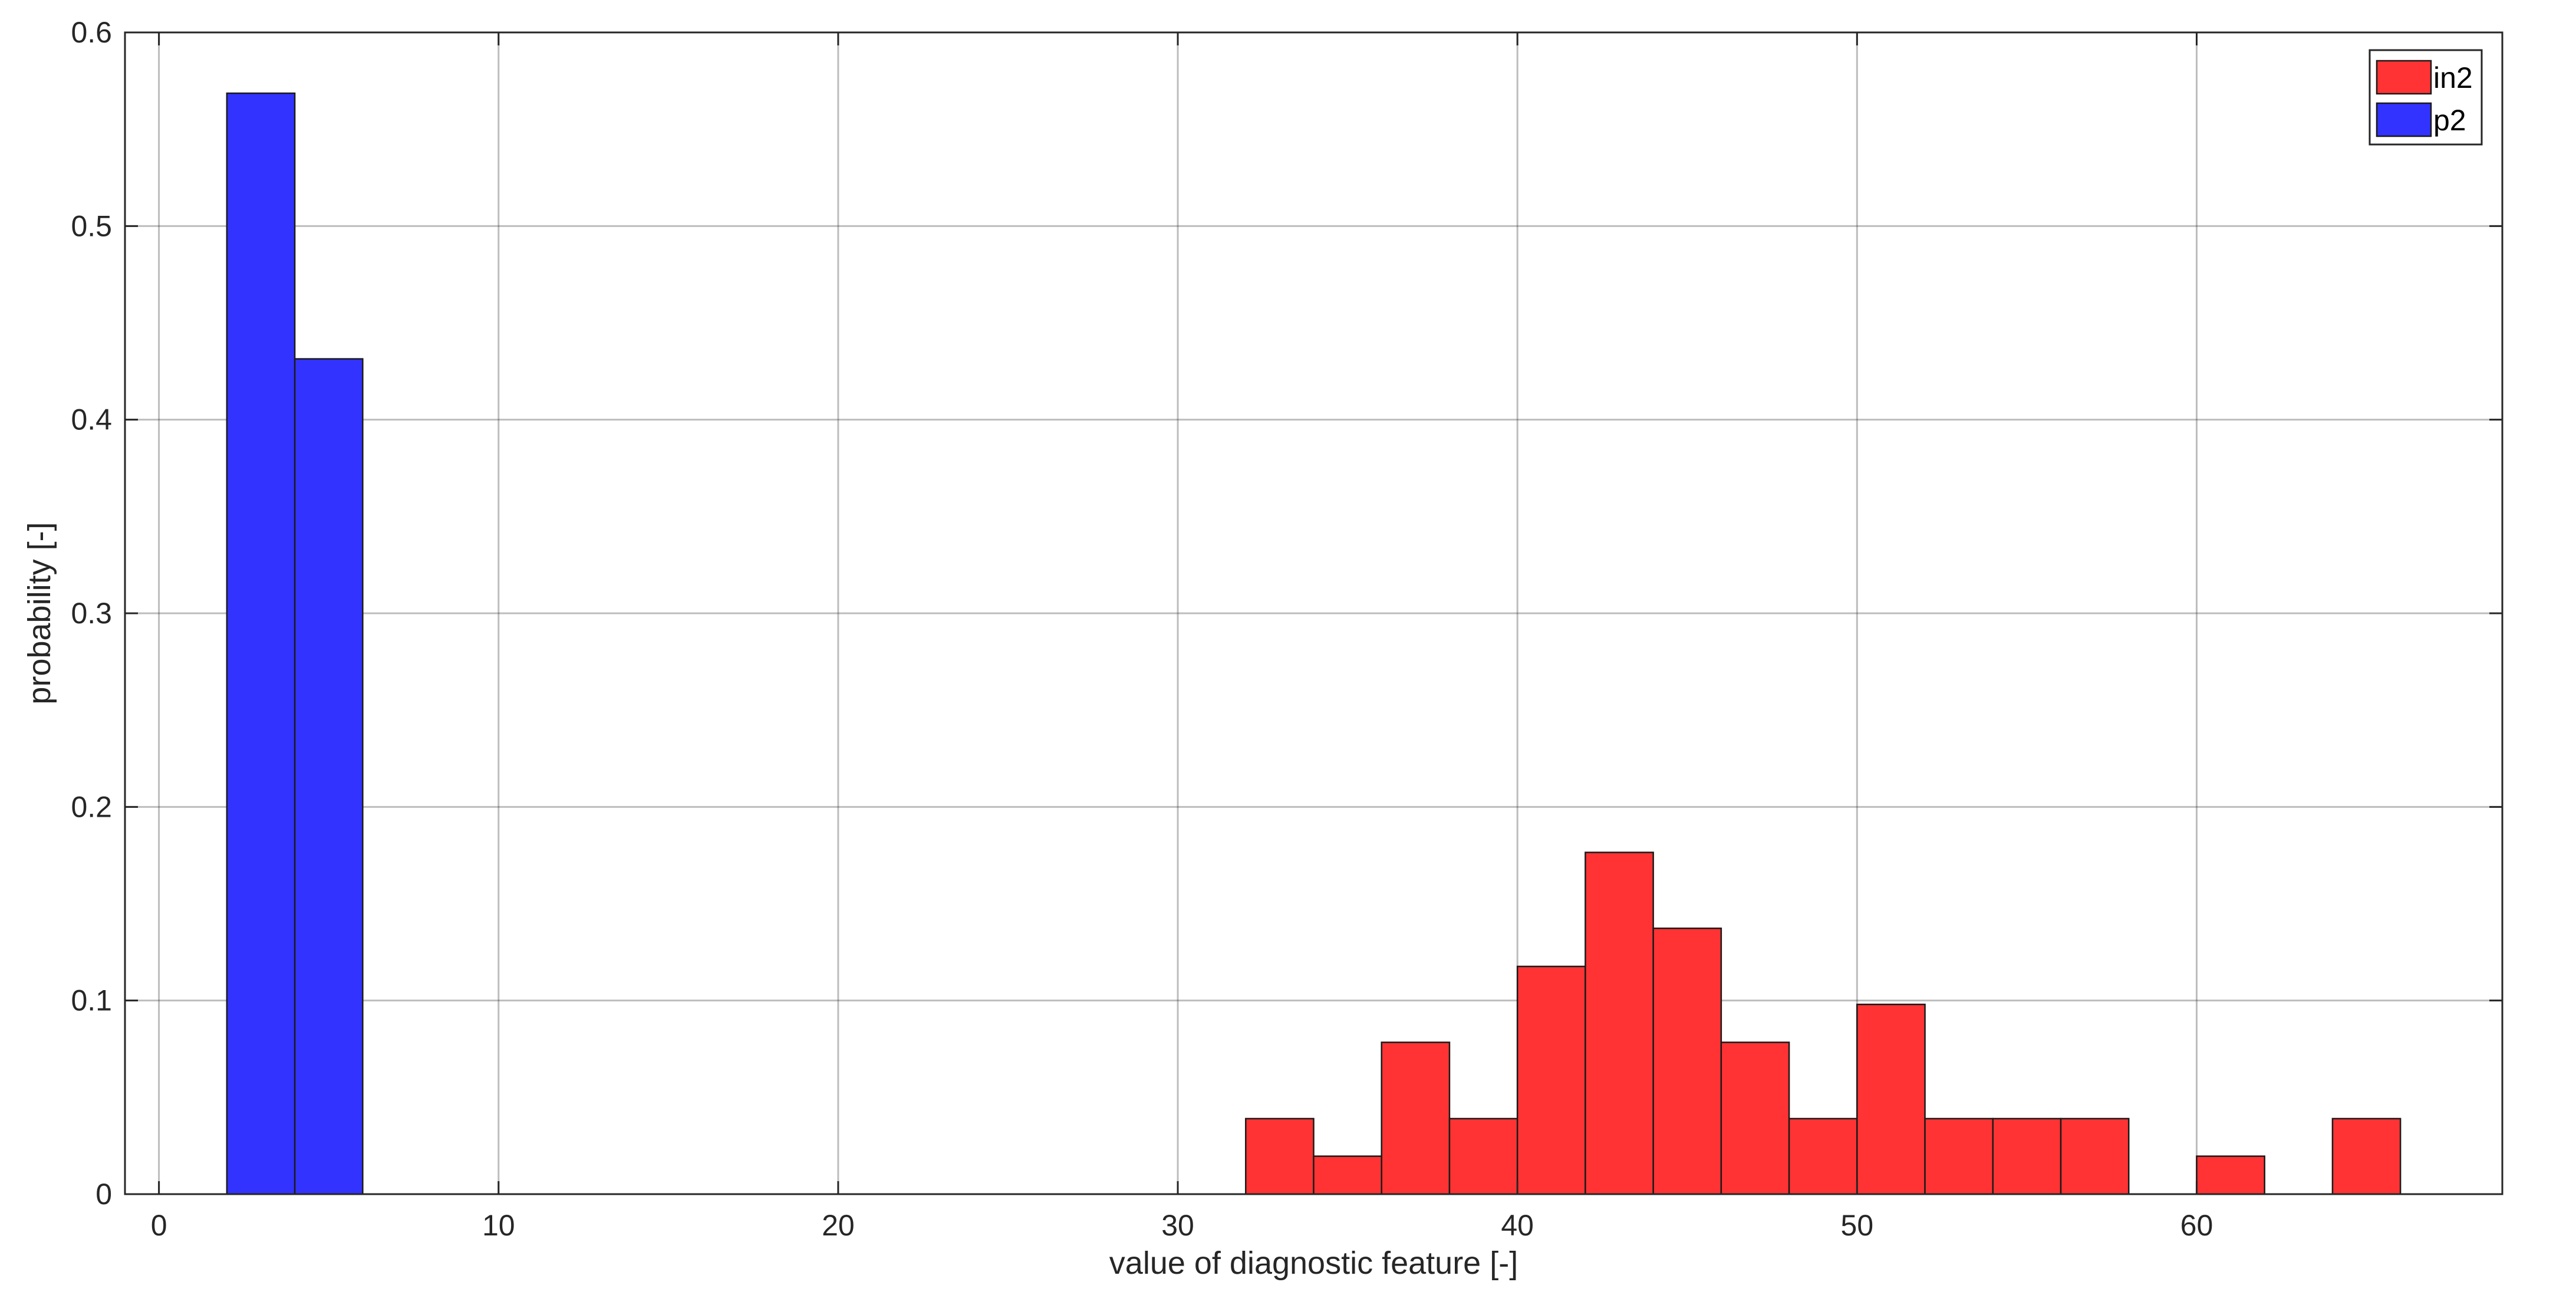  What do you see at coordinates (91, 1001) in the screenshot?
I see `y-tick-label: 0.1` at bounding box center [91, 1001].